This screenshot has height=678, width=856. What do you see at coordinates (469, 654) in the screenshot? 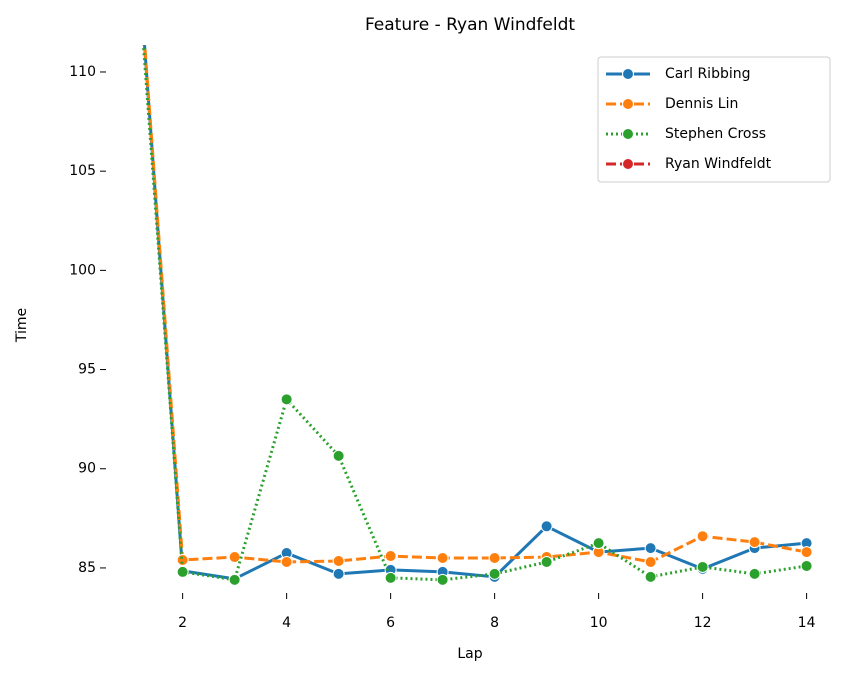
I see `x-axis-label: Lap` at bounding box center [469, 654].